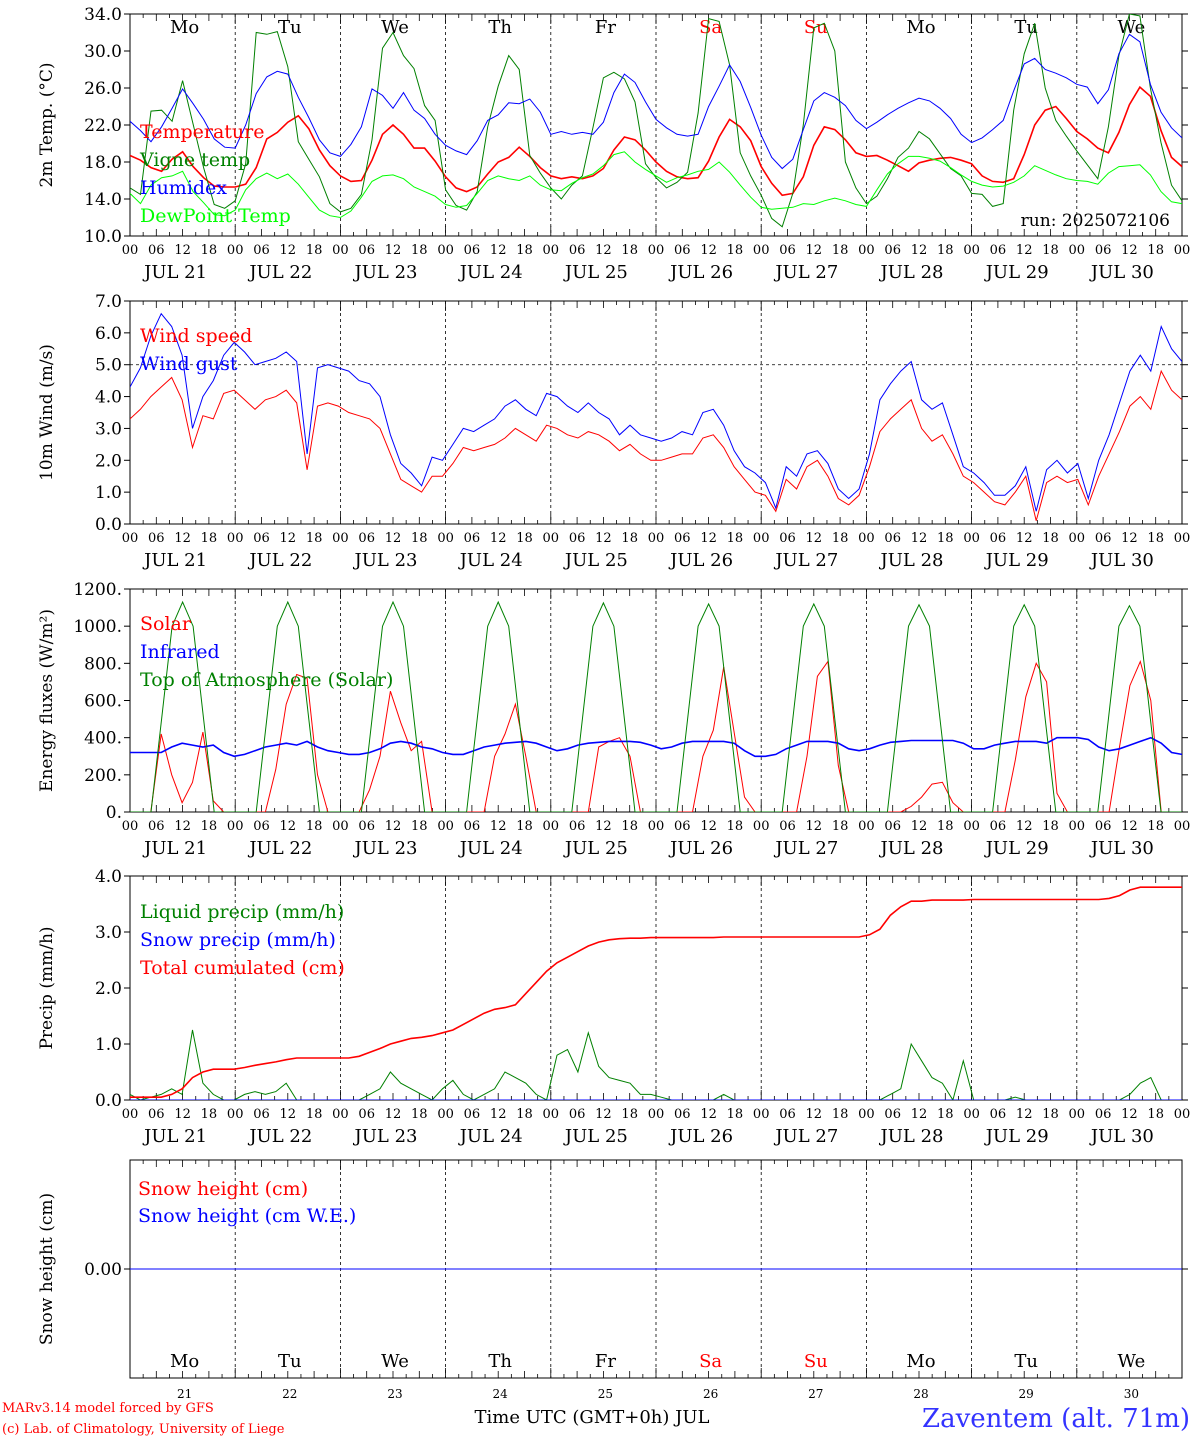 The width and height of the screenshot is (1194, 1440). Describe the element at coordinates (700, 560) in the screenshot. I see `x-day-label: JUL 26` at that location.